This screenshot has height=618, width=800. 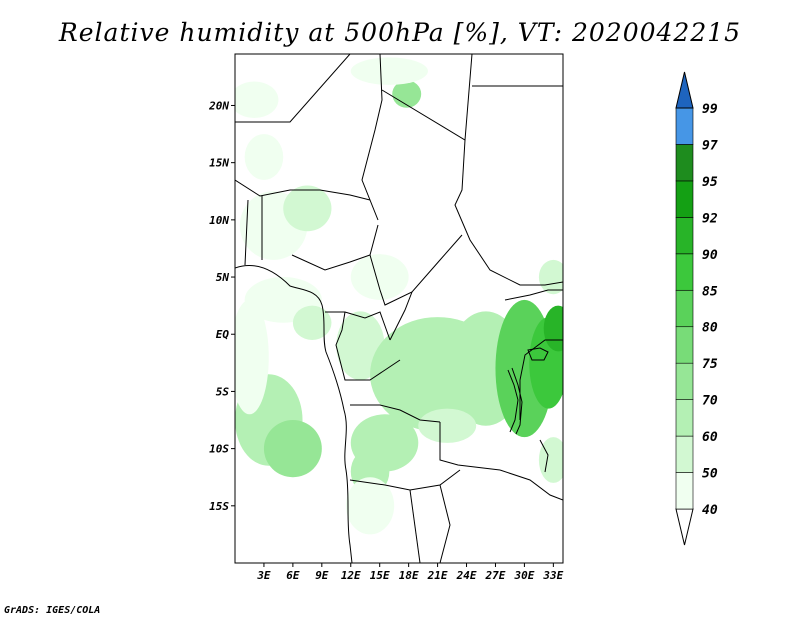 What do you see at coordinates (710, 109) in the screenshot?
I see `colorbar-label: 99` at bounding box center [710, 109].